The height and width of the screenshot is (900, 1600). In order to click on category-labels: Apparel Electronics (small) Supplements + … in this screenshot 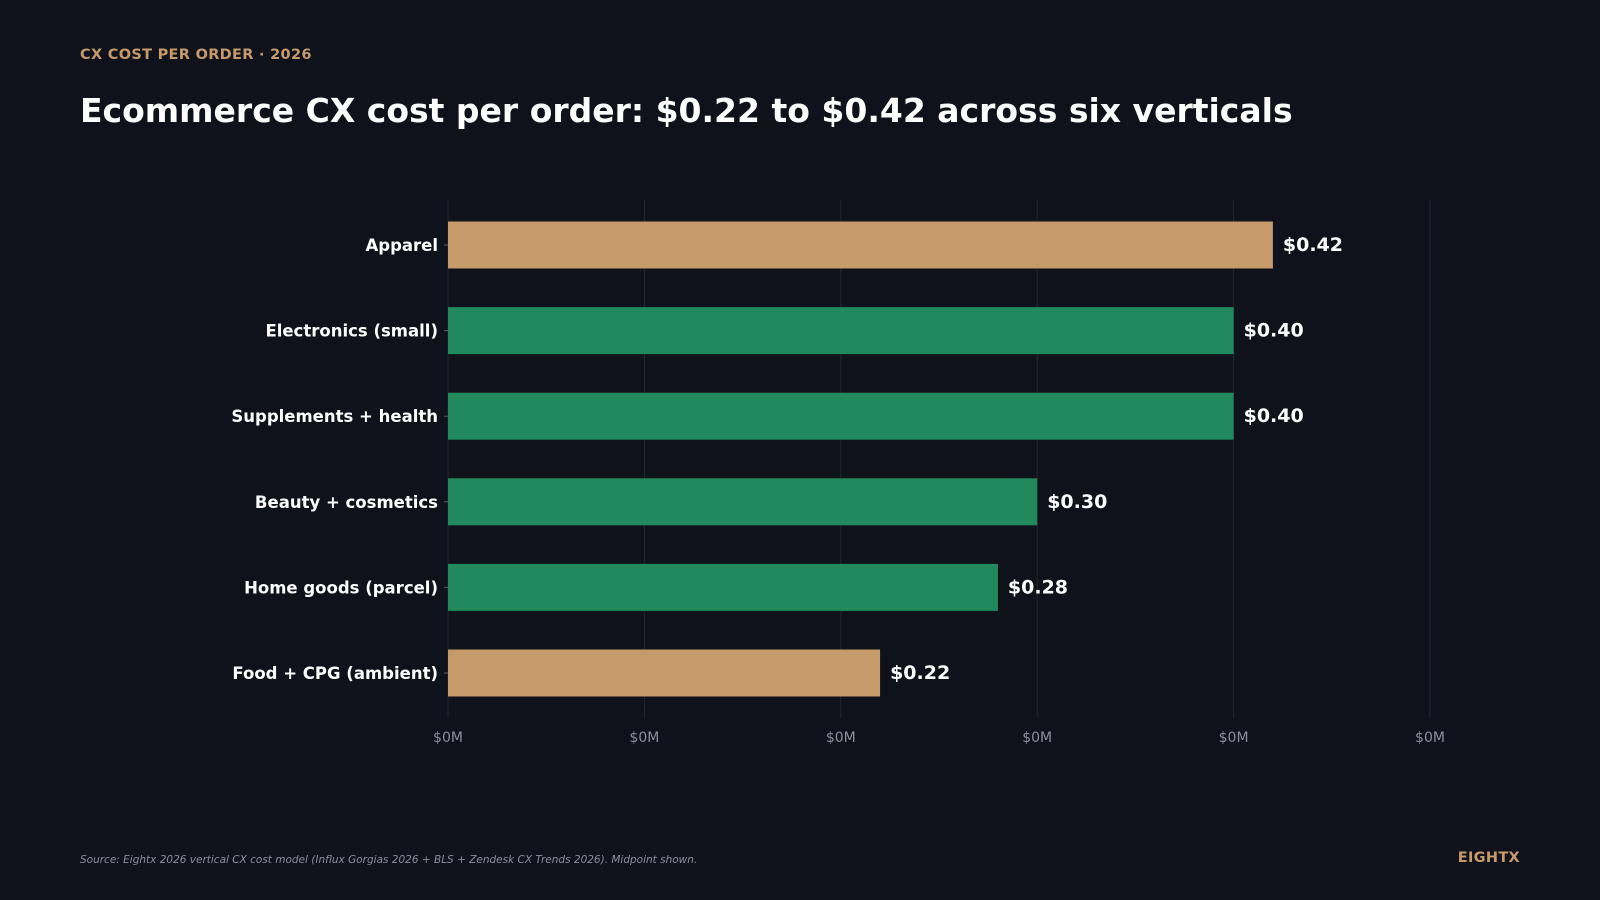, I will do `click(339, 459)`.